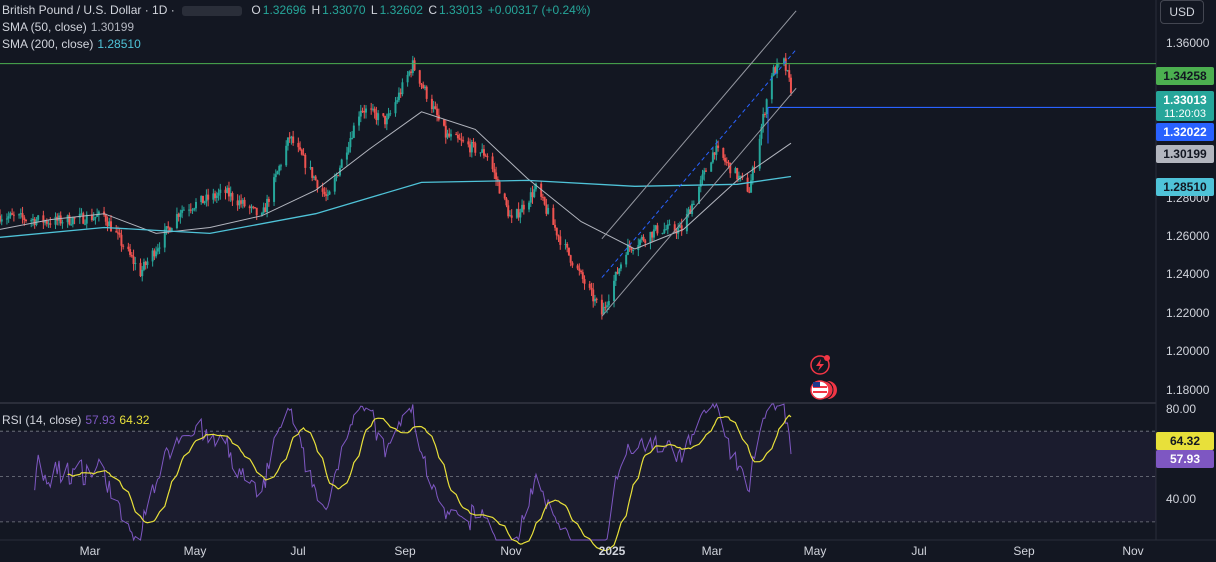 Image resolution: width=1216 pixels, height=562 pixels. What do you see at coordinates (1182, 12) in the screenshot?
I see `currency-button: USD` at bounding box center [1182, 12].